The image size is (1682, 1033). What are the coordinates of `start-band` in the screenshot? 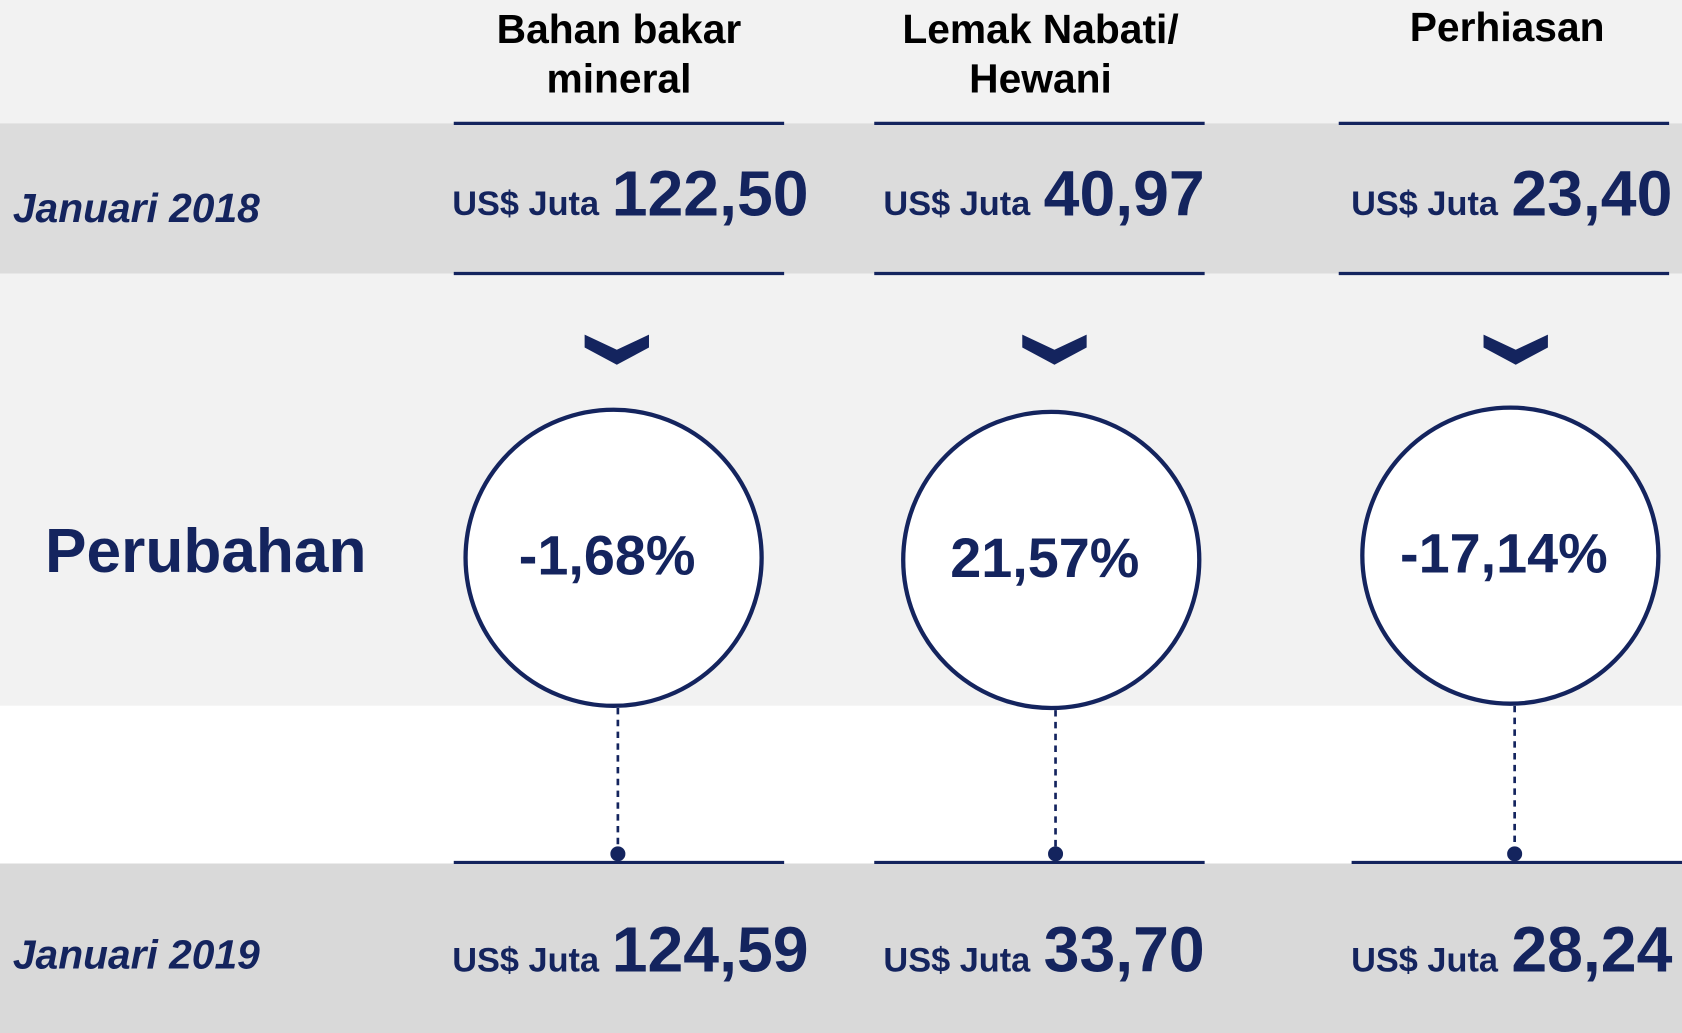 It's located at (841, 198).